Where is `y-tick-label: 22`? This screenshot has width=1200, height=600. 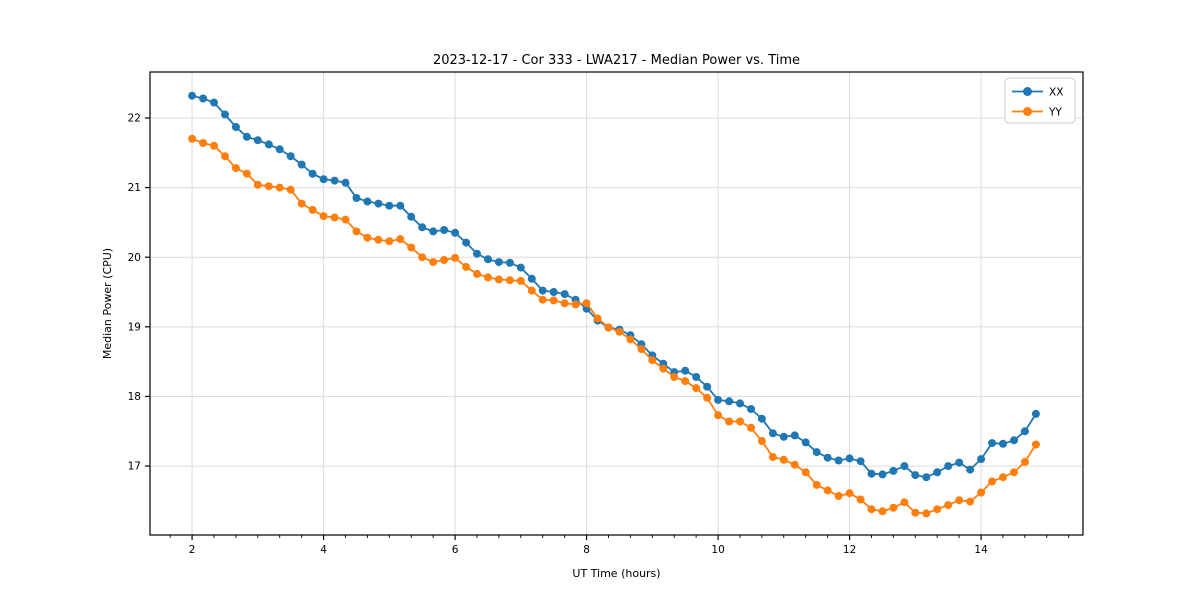
y-tick-label: 22 is located at coordinates (134, 119).